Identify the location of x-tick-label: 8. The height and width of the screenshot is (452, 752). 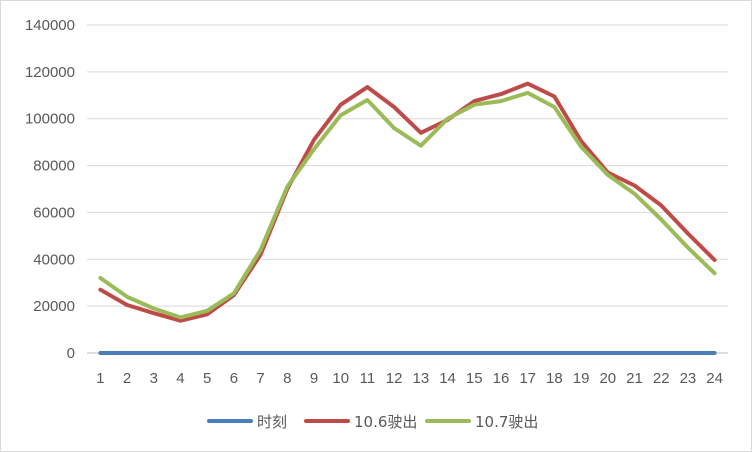
(287, 378).